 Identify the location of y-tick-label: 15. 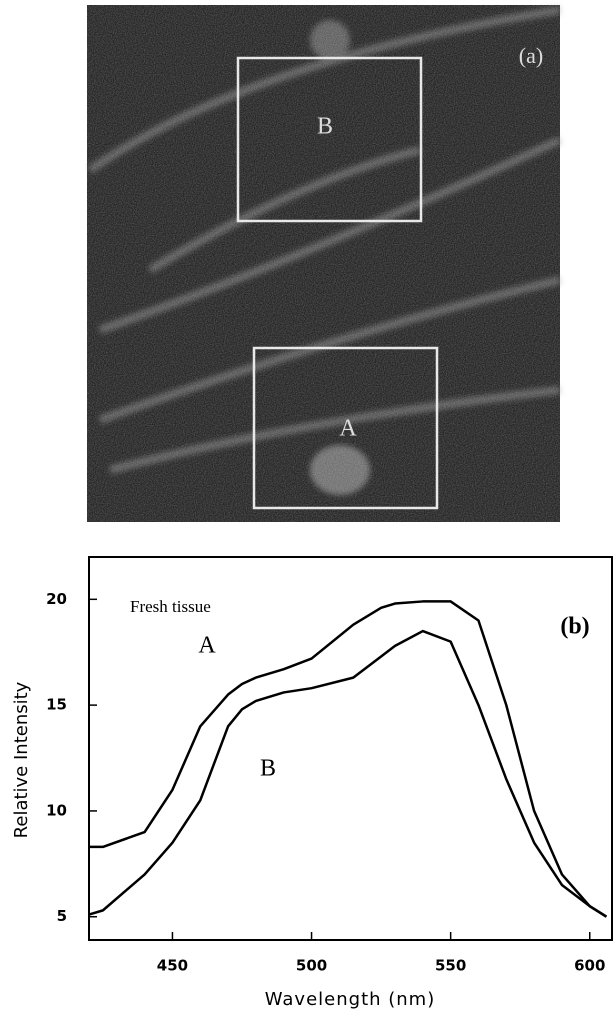
(56, 705).